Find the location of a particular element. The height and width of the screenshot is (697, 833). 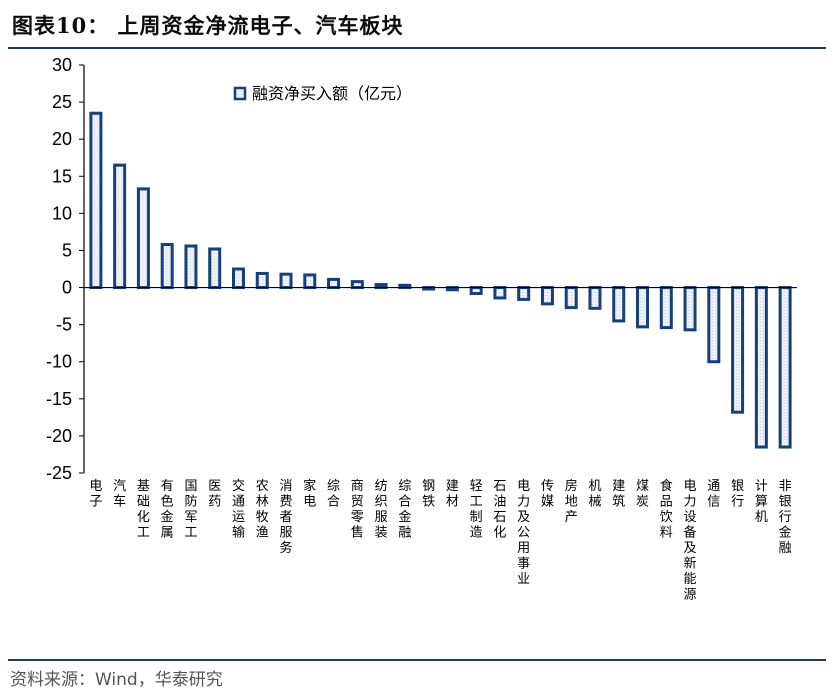

category-label: 家电 is located at coordinates (309, 494).